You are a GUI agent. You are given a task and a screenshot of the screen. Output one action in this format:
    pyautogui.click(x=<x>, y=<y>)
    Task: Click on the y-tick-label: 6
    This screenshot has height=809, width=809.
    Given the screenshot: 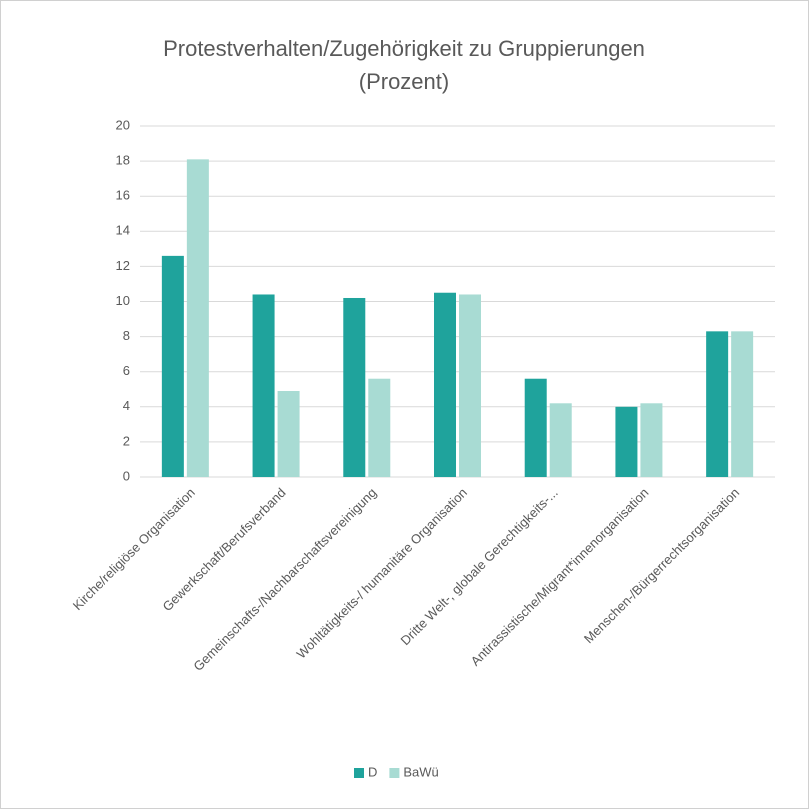 What is the action you would take?
    pyautogui.click(x=126, y=370)
    